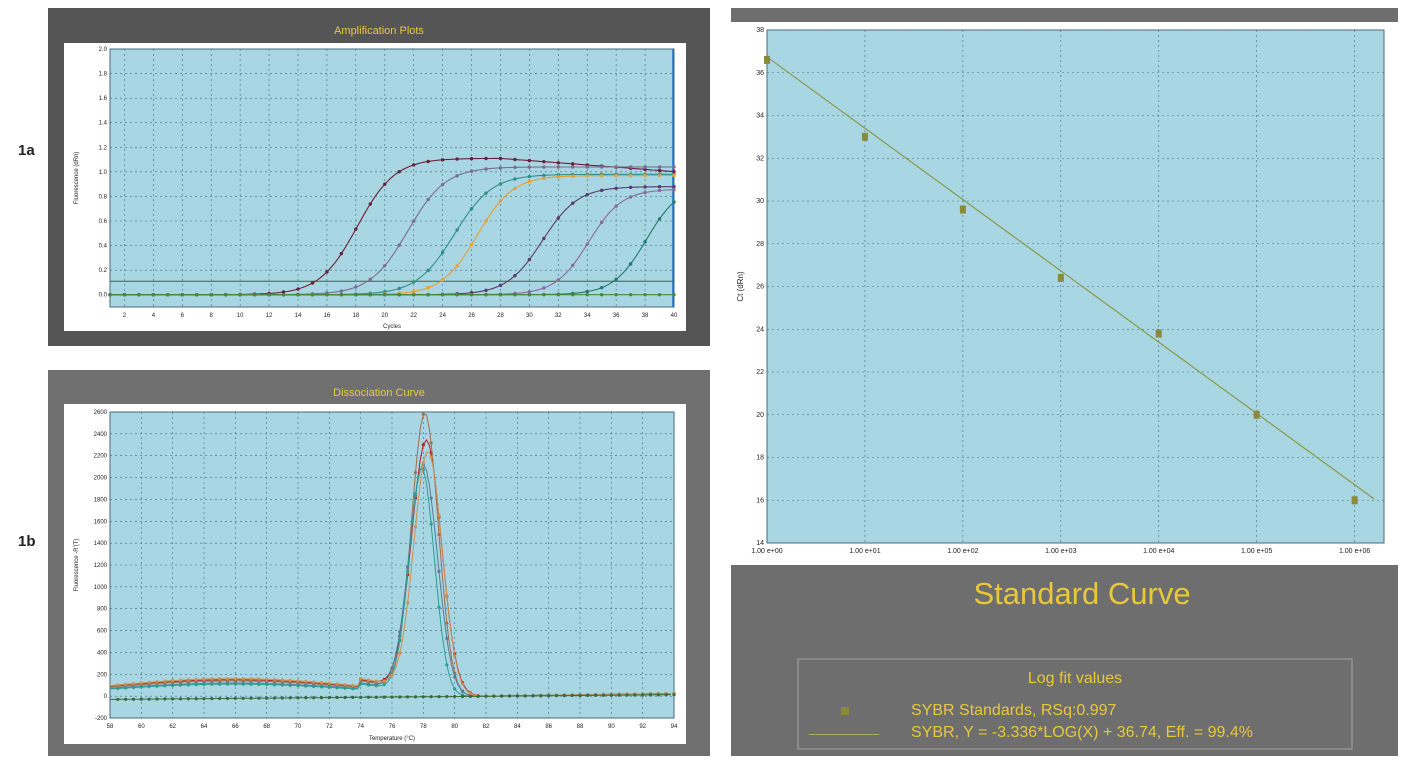 The width and height of the screenshot is (1404, 760). Describe the element at coordinates (101, 719) in the screenshot. I see `y-tick-label: -200` at that location.